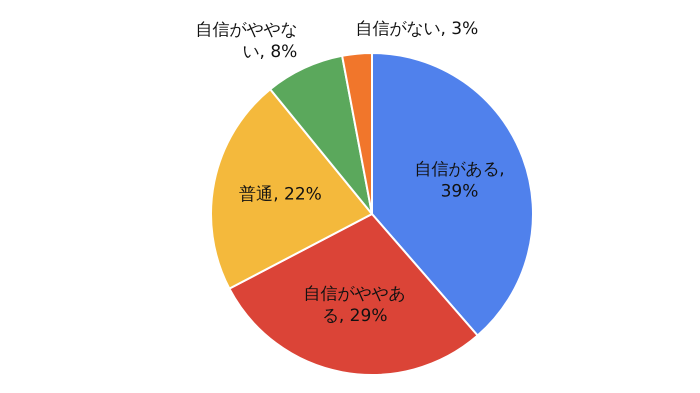 This screenshot has width=700, height=393. What do you see at coordinates (459, 181) in the screenshot?
I see `slice-label: 自信がある, 39%` at bounding box center [459, 181].